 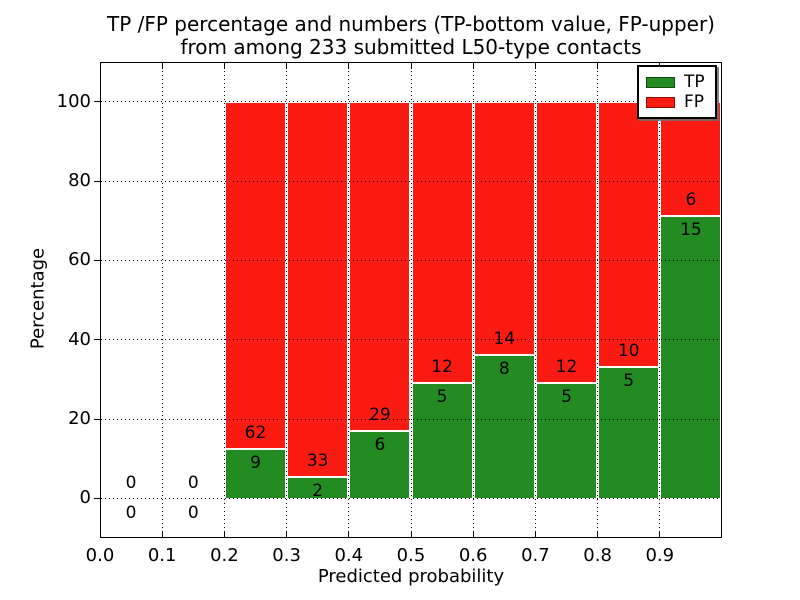 What do you see at coordinates (380, 415) in the screenshot?
I see `bar-count-label-fp: 29` at bounding box center [380, 415].